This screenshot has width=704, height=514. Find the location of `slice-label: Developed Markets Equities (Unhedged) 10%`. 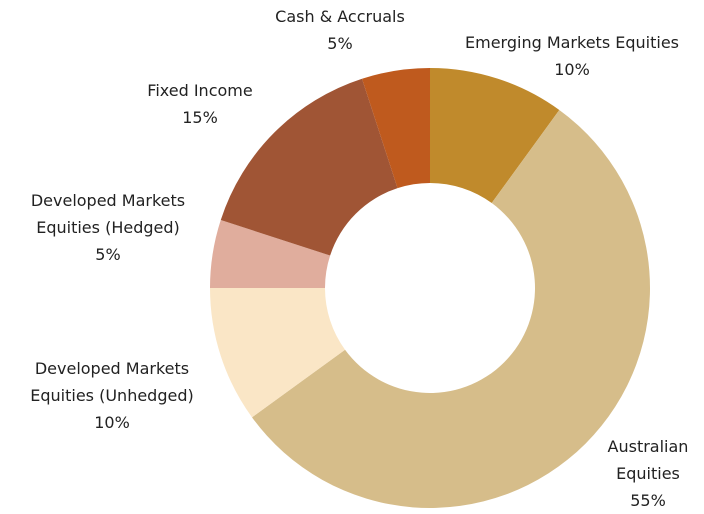

slice-label: Developed Markets Equities (Unhedged) 10% is located at coordinates (112, 395).